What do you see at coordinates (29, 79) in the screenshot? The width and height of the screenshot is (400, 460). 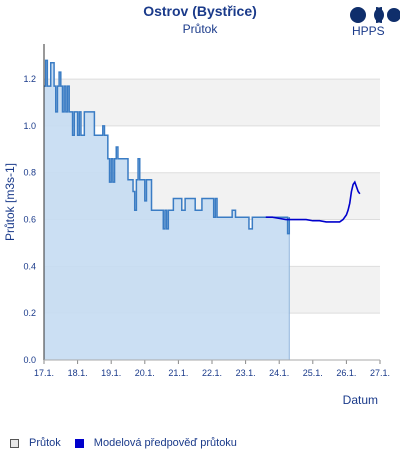 I see `y-tick-label: 1.2` at bounding box center [29, 79].